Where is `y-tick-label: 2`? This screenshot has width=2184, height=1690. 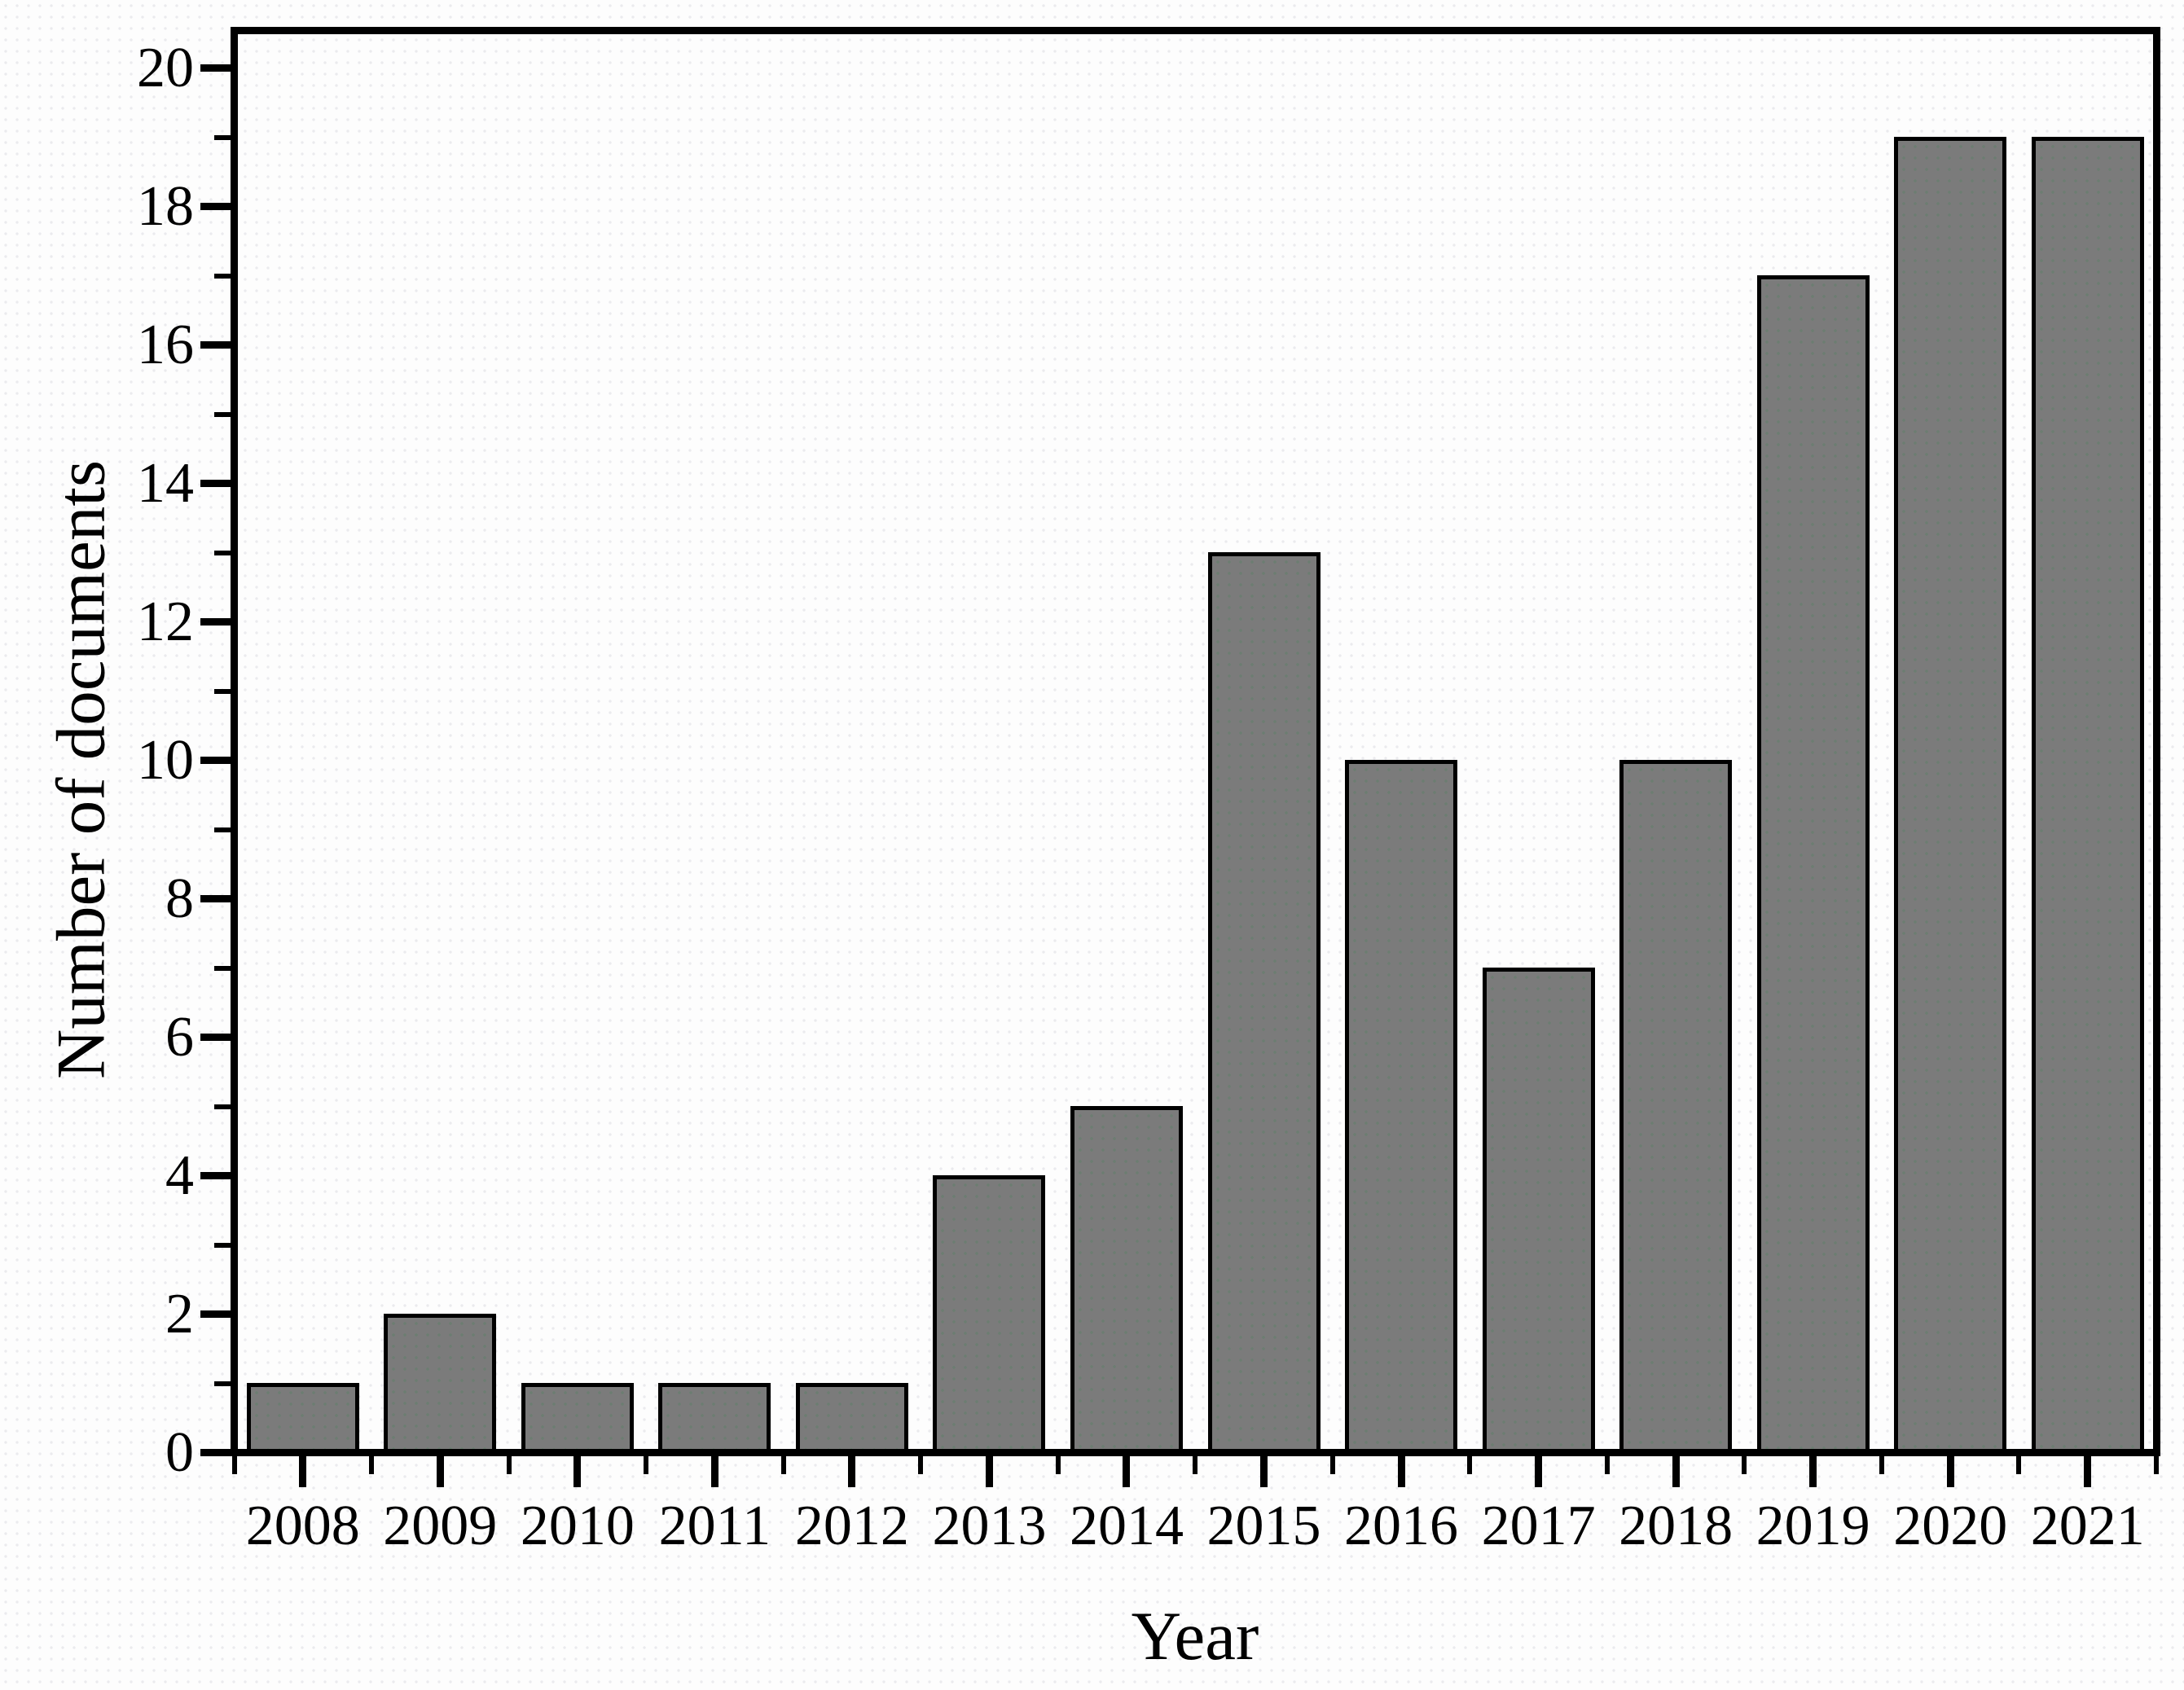
y-tick-label: 2 is located at coordinates (179, 1313).